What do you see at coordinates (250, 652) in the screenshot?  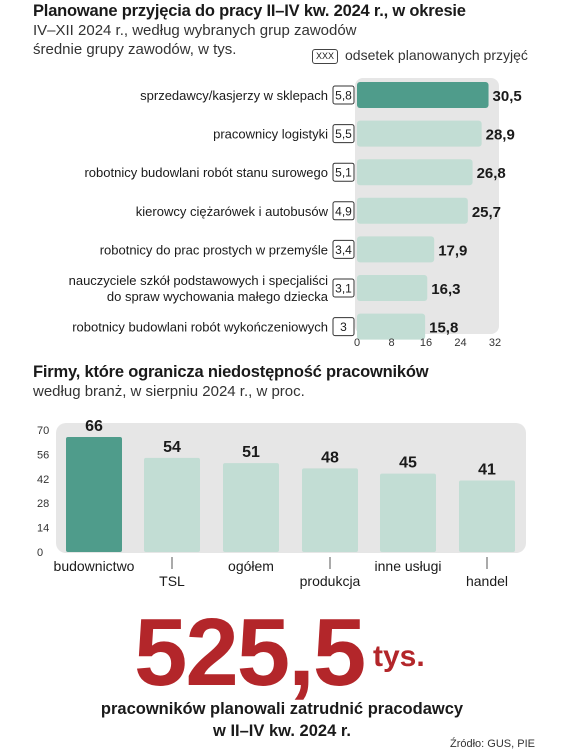 I see `big-number: 525,5` at bounding box center [250, 652].